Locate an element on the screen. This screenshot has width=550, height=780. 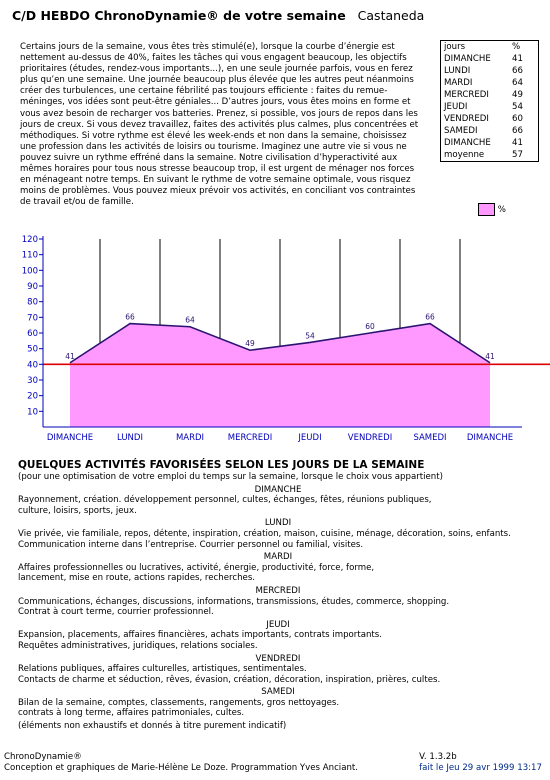
stats-day: SAMEDI is located at coordinates (461, 131).